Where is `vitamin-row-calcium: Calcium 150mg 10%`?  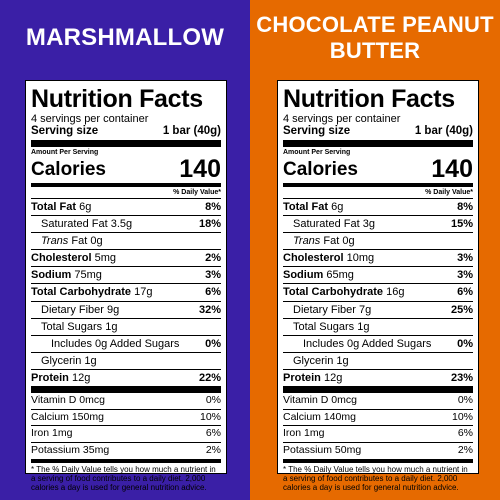 vitamin-row-calcium: Calcium 150mg 10% is located at coordinates (126, 417).